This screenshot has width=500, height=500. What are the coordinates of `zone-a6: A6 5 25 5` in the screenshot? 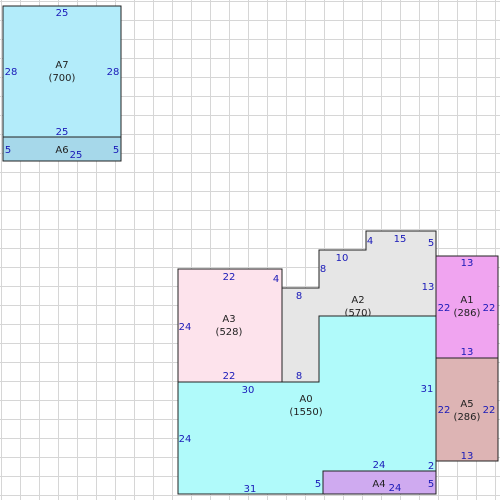 It's located at (62, 149).